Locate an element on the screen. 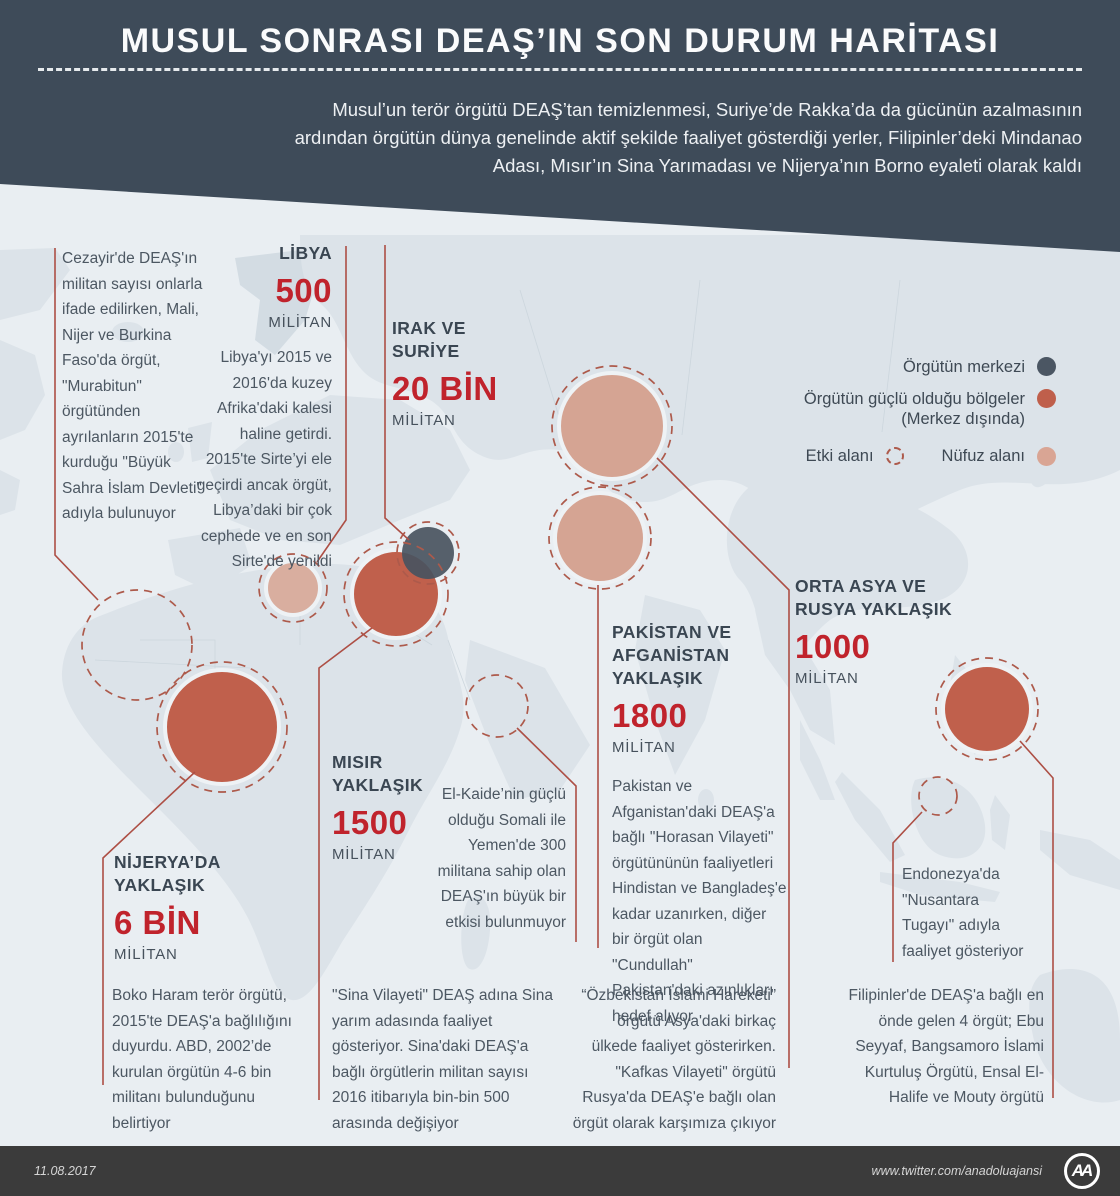 The height and width of the screenshot is (1196, 1120). region-libya-unit: MİLİTAN is located at coordinates (300, 322).